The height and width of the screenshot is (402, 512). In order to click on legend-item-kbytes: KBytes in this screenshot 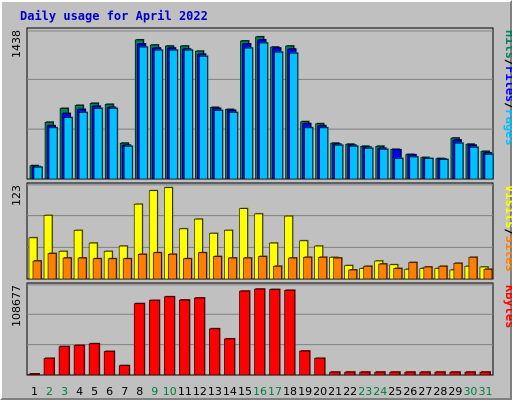, I will do `click(507, 306)`.